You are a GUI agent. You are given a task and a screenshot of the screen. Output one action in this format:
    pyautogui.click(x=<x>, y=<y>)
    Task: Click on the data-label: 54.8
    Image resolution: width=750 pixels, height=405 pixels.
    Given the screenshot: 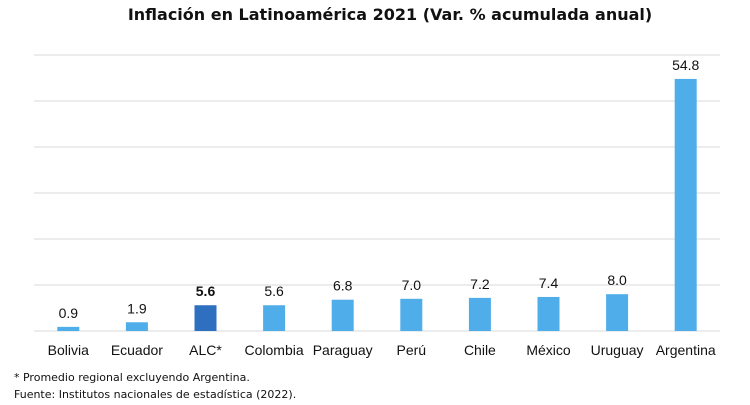 What is the action you would take?
    pyautogui.click(x=685, y=65)
    